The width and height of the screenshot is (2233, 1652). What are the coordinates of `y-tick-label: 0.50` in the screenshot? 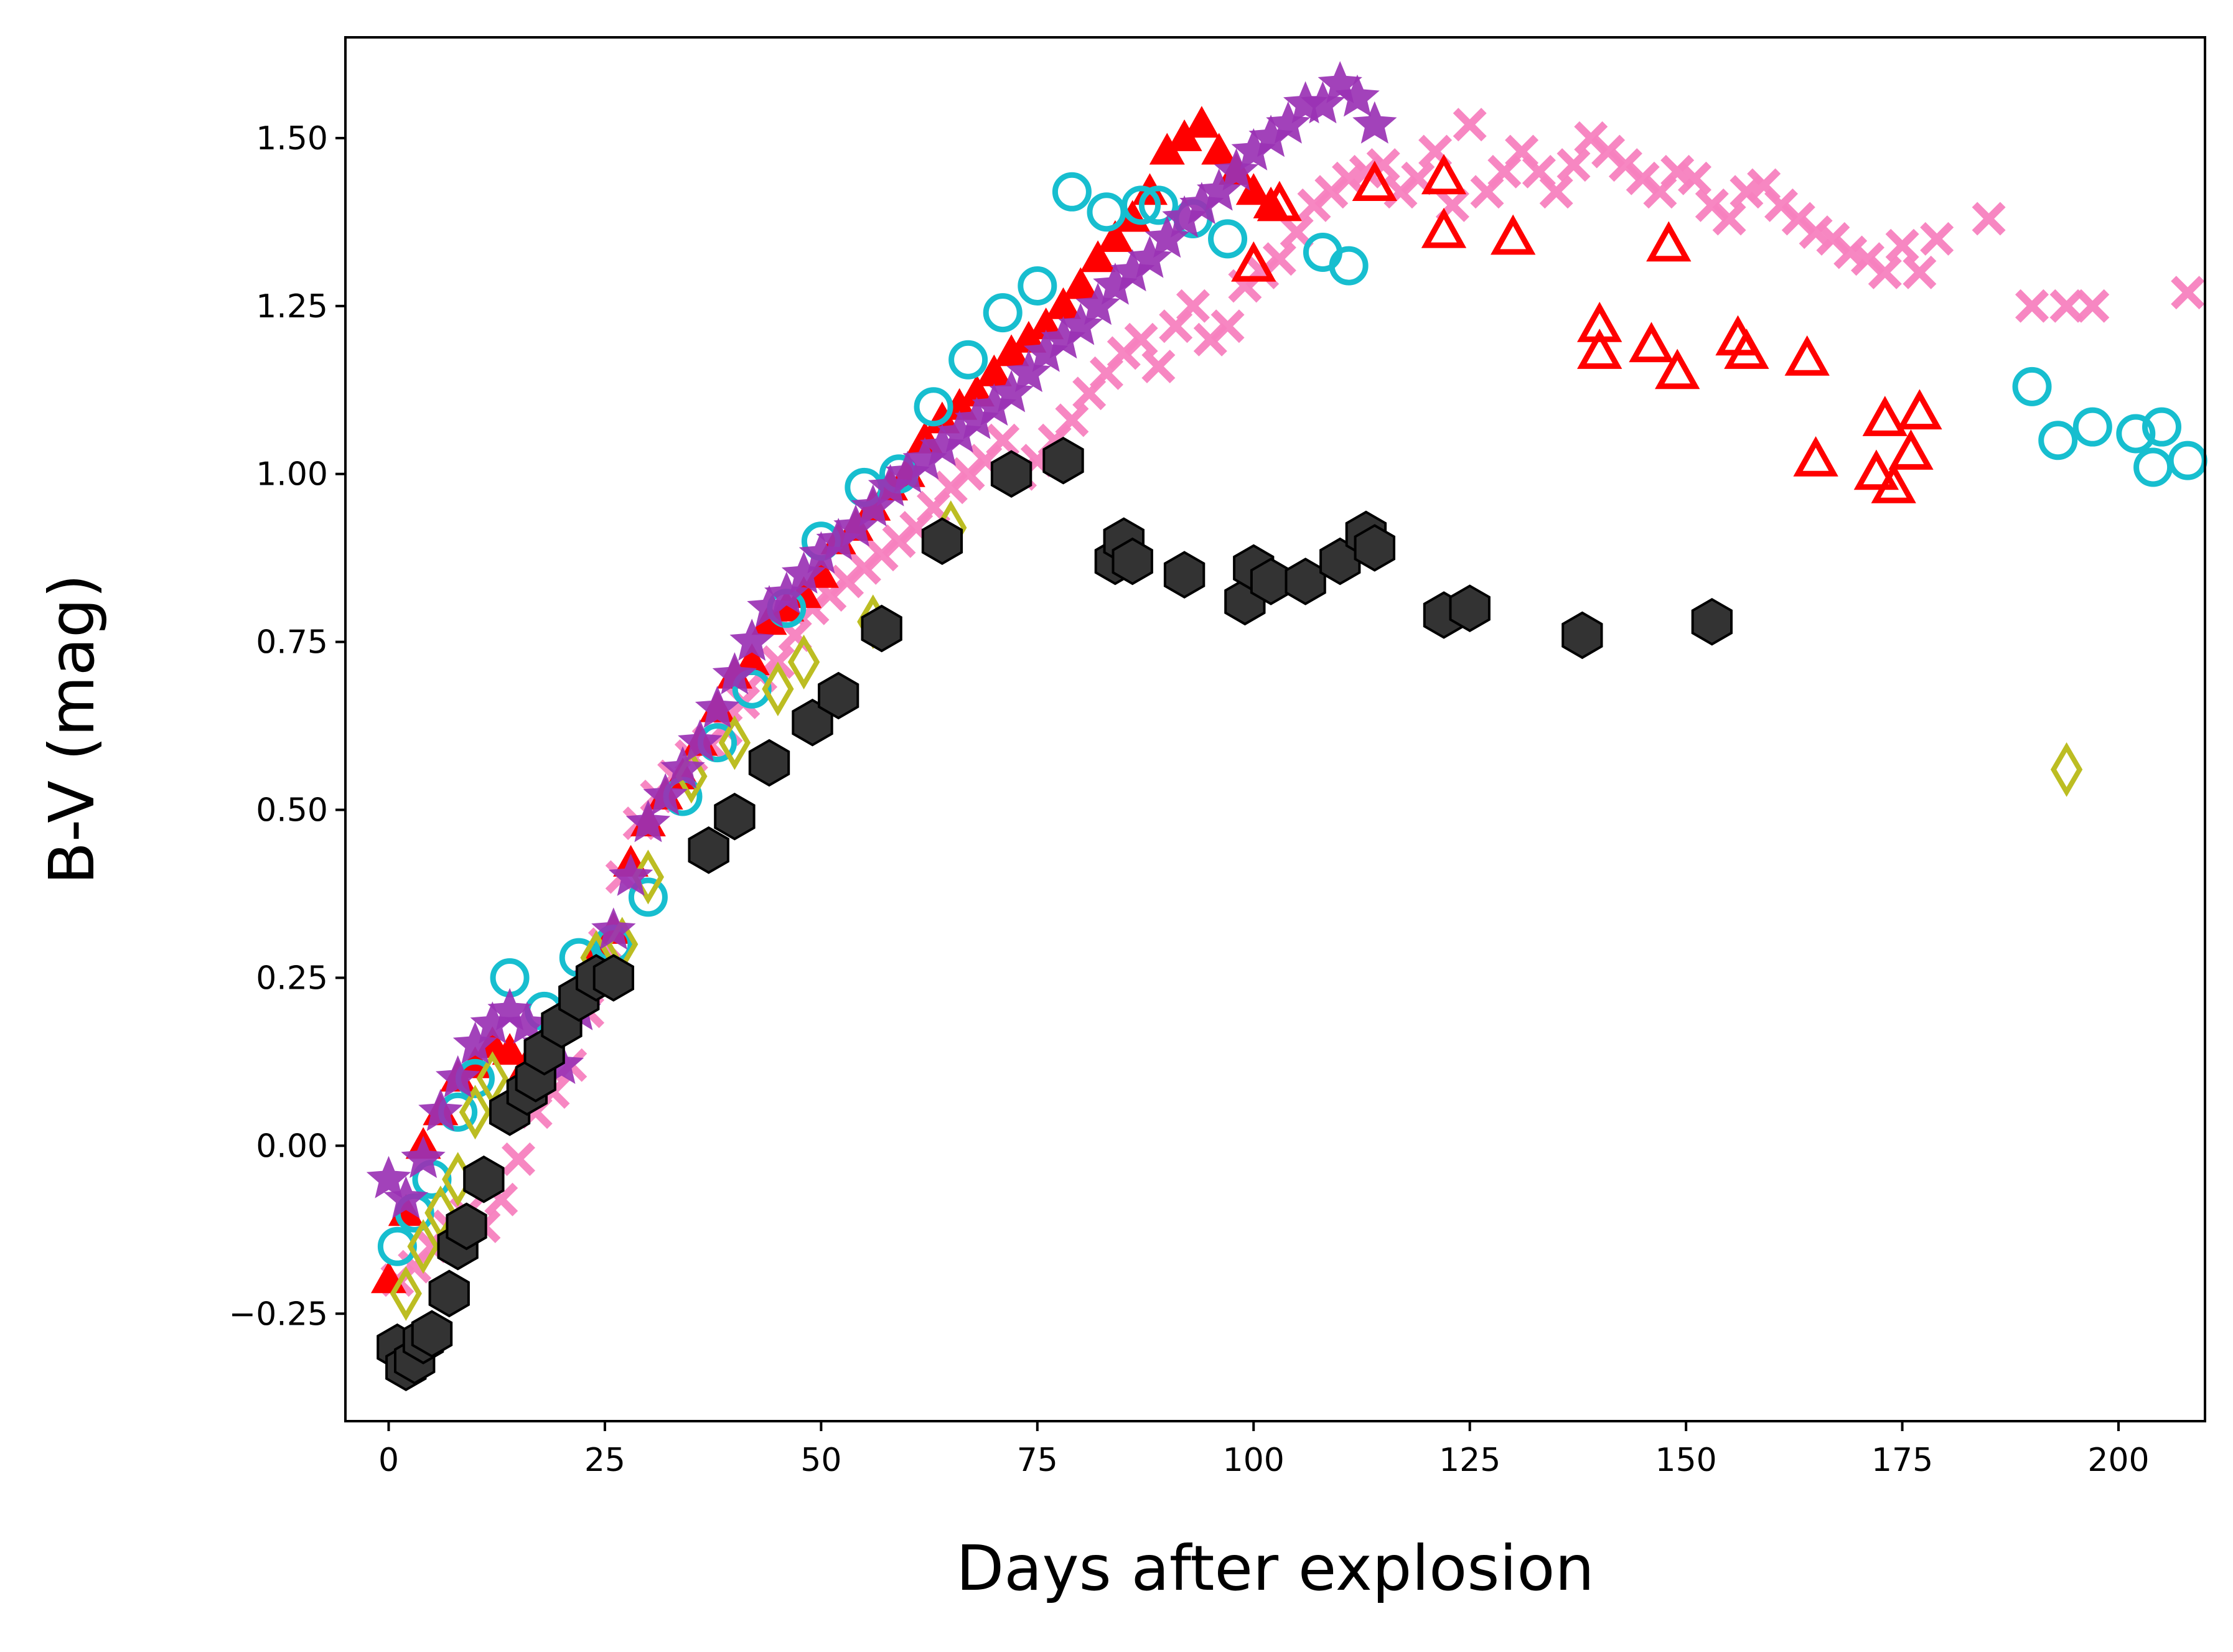 It's located at (292, 810).